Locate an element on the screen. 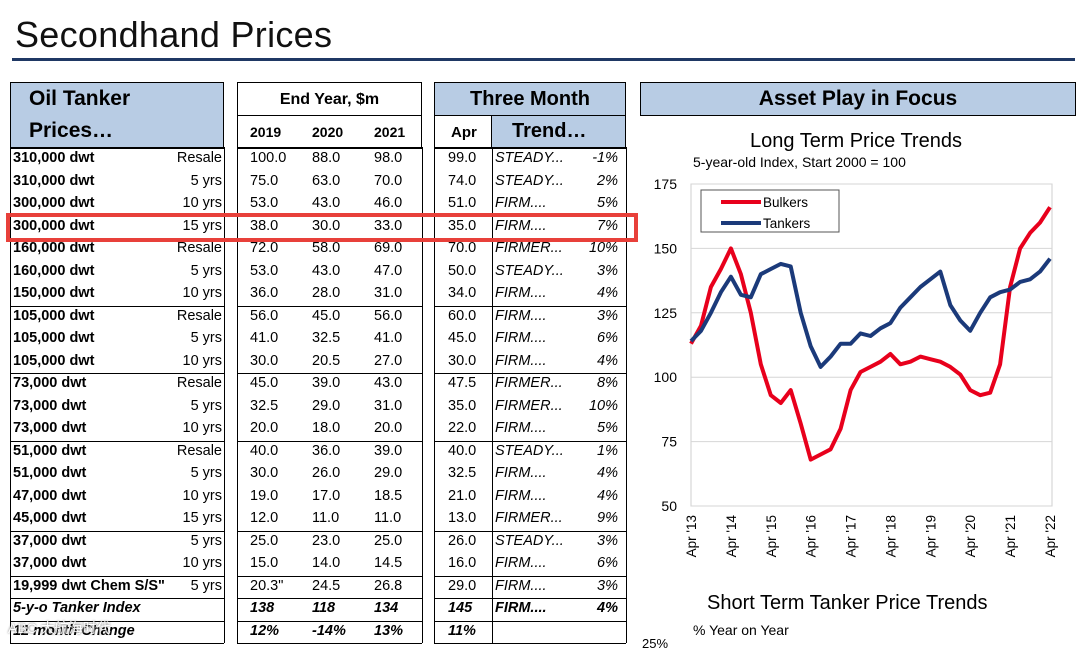 The image size is (1080, 651). y-tick-label: 175 is located at coordinates (666, 184).